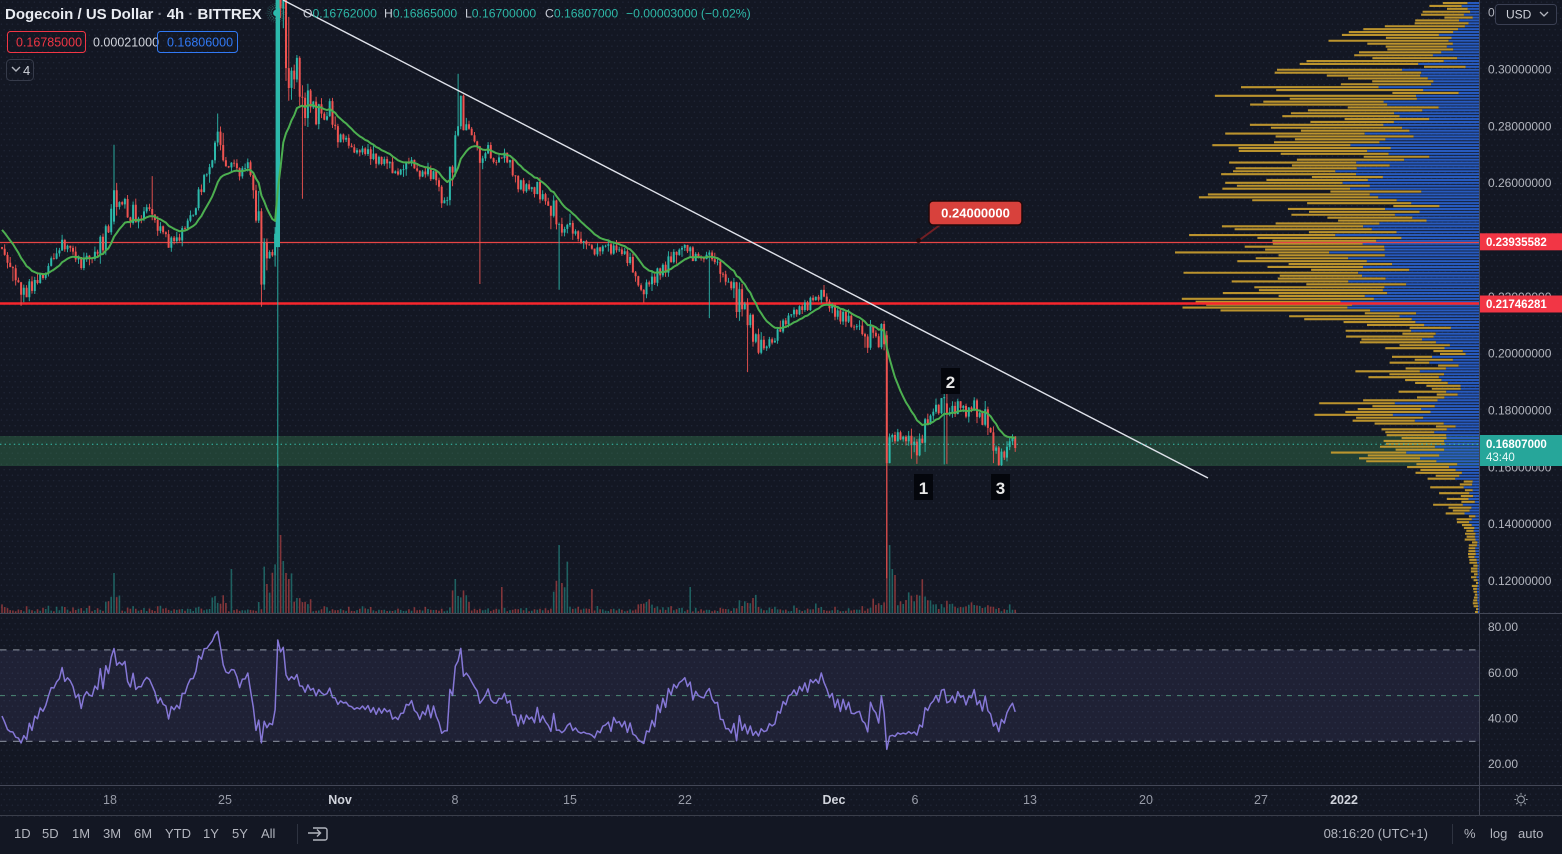 This screenshot has height=854, width=1562. What do you see at coordinates (915, 800) in the screenshot?
I see `svg-text: 6` at bounding box center [915, 800].